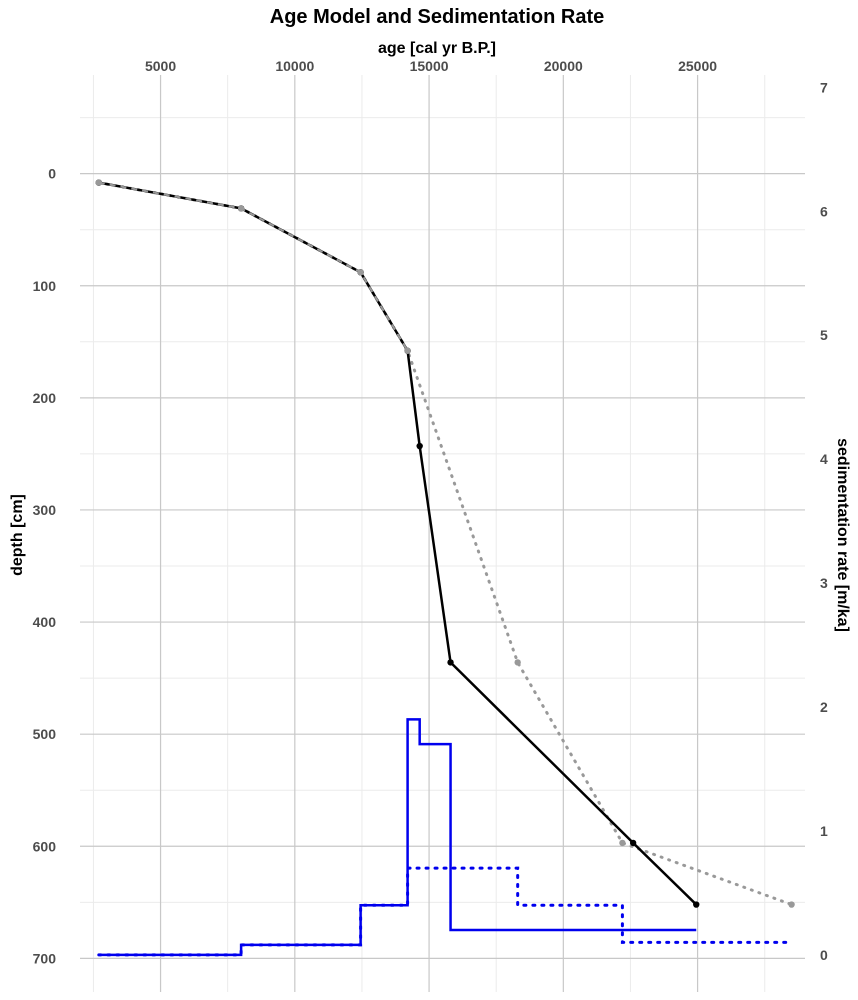 The height and width of the screenshot is (1000, 858). What do you see at coordinates (842, 535) in the screenshot?
I see `y-axis-right-title: sedimentation rate [m/ka]` at bounding box center [842, 535].